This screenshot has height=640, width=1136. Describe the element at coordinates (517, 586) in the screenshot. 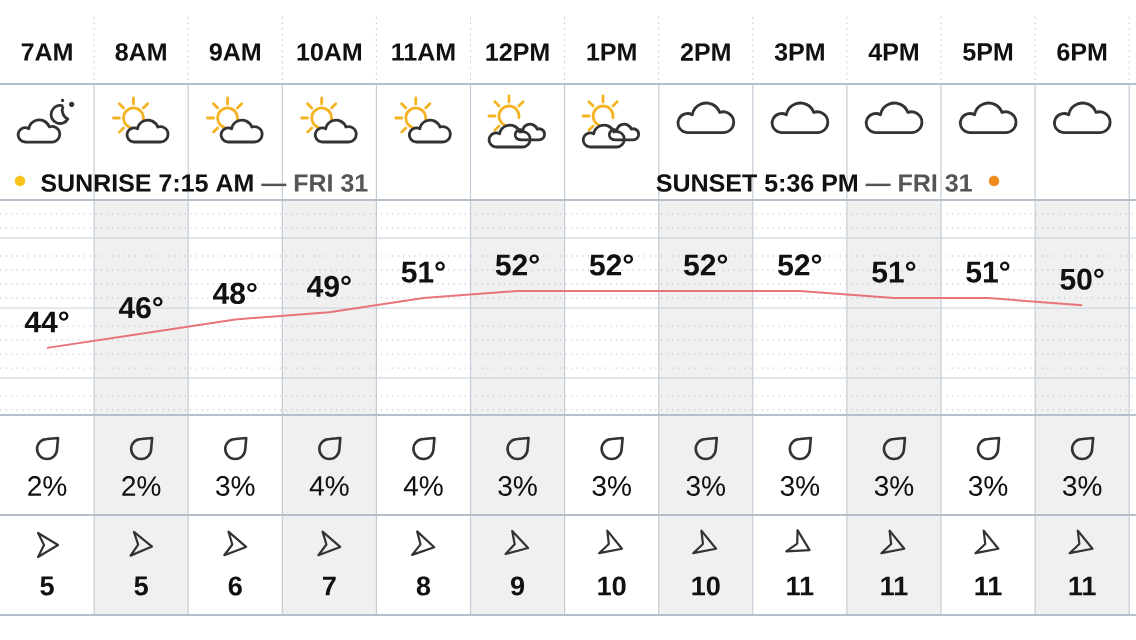

I see `data-label: 9` at that location.